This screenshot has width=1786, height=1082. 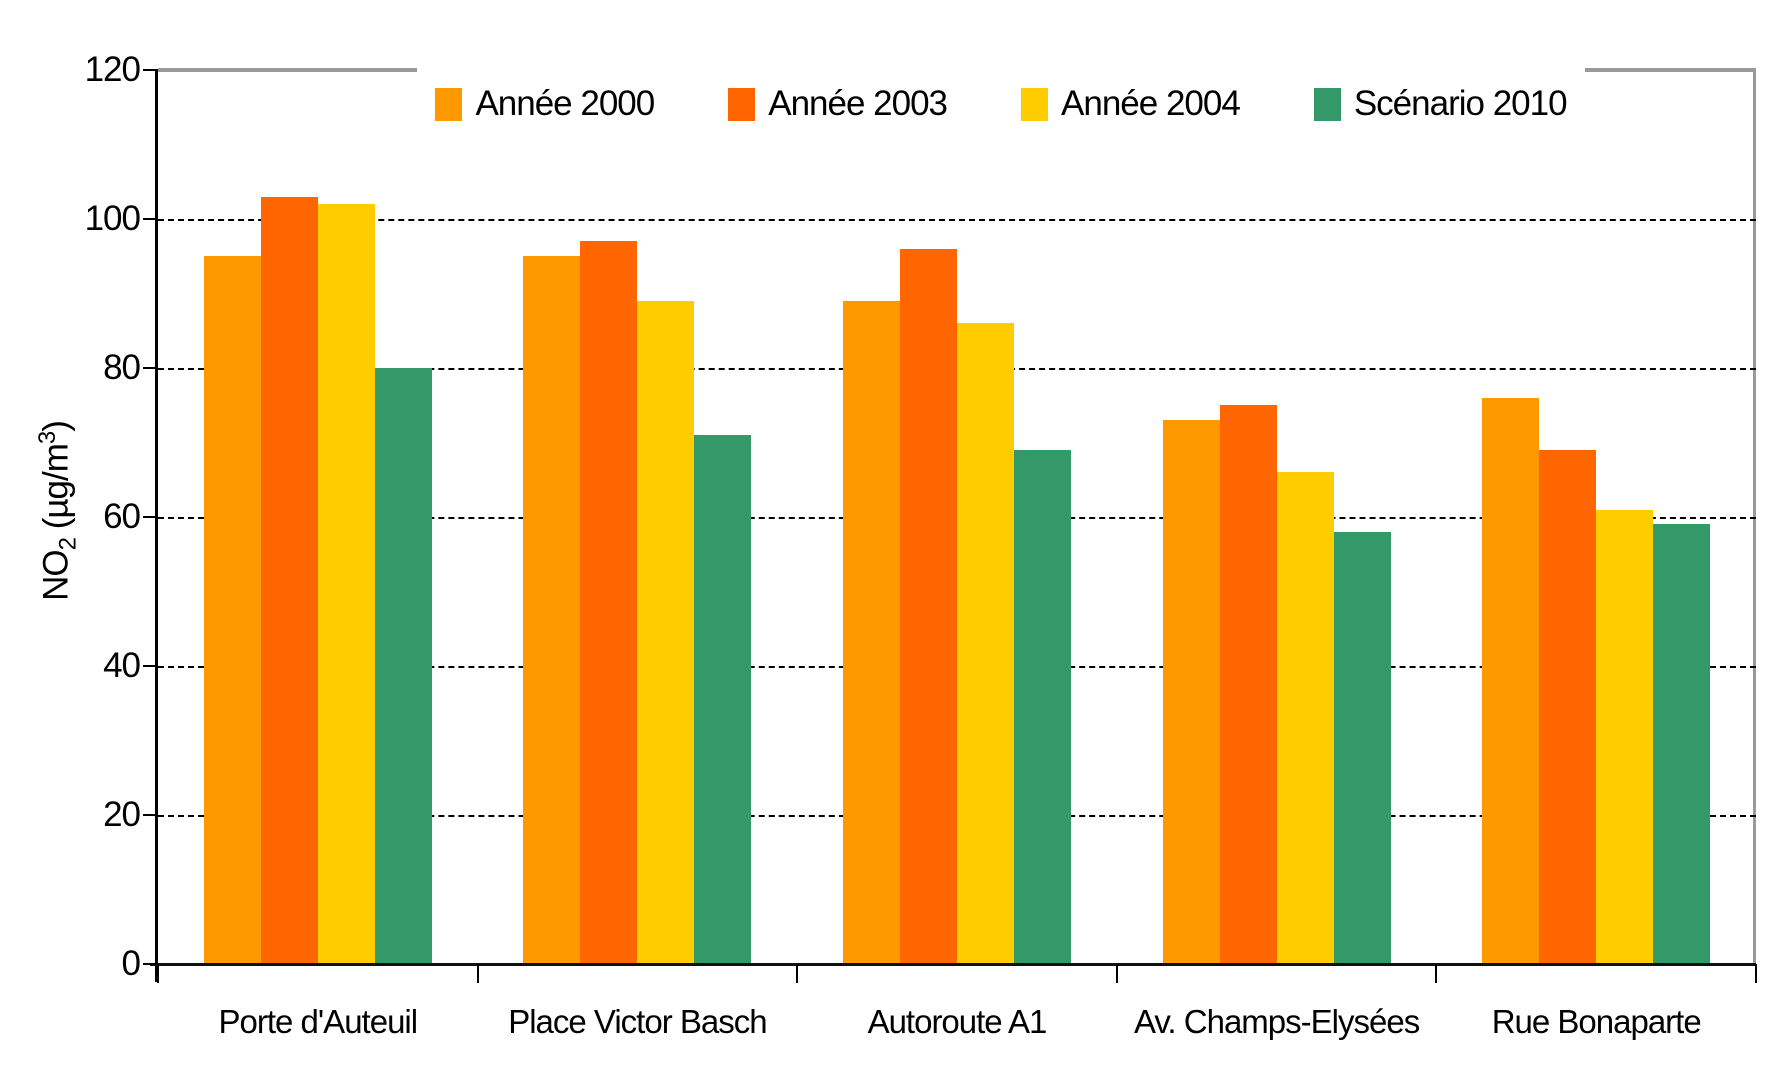 I want to click on legend-item-annee-2000: Année 2000, so click(x=545, y=104).